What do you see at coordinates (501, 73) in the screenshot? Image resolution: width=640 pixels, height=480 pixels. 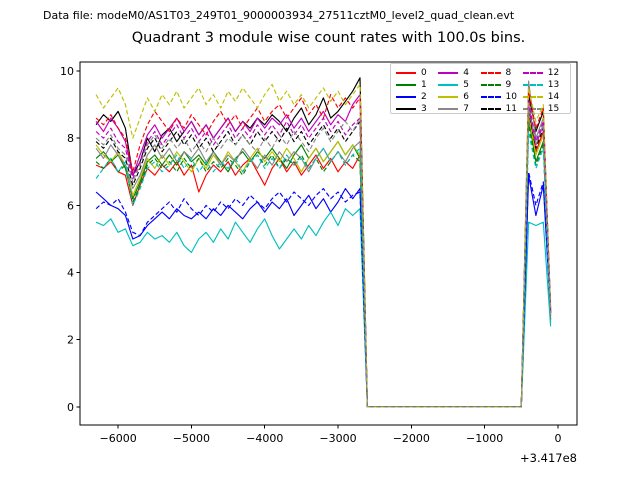 I see `legend-item-8: 8` at bounding box center [501, 73].